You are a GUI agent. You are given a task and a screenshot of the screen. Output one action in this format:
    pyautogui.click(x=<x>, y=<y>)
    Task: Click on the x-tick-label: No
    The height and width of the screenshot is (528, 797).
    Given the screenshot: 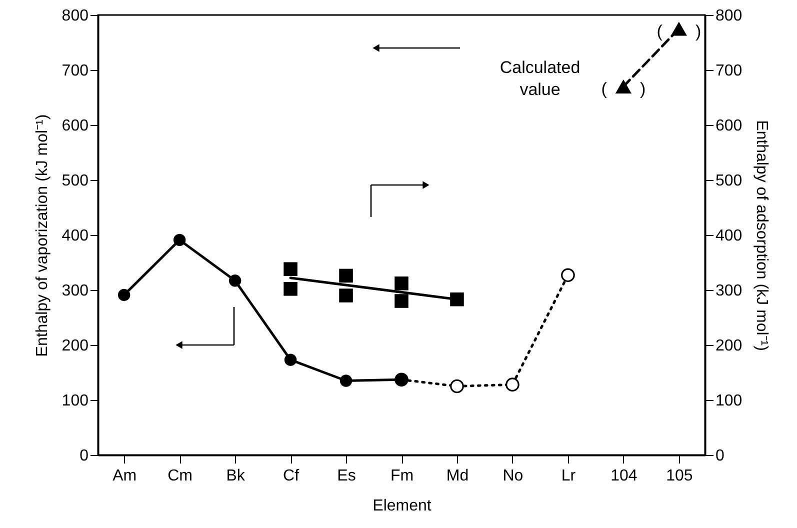 What is the action you would take?
    pyautogui.click(x=513, y=476)
    